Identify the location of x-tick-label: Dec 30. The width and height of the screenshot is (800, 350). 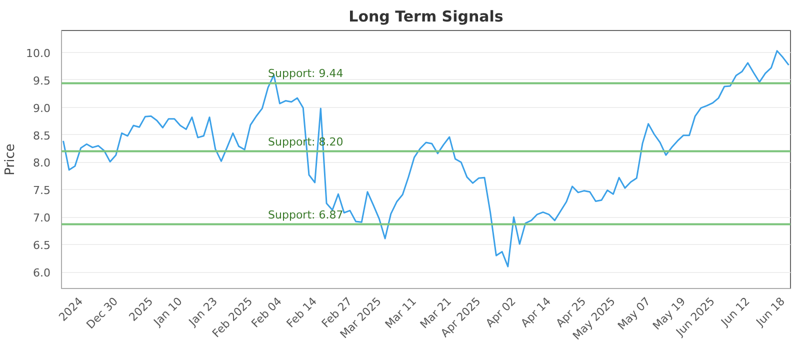
(102, 313).